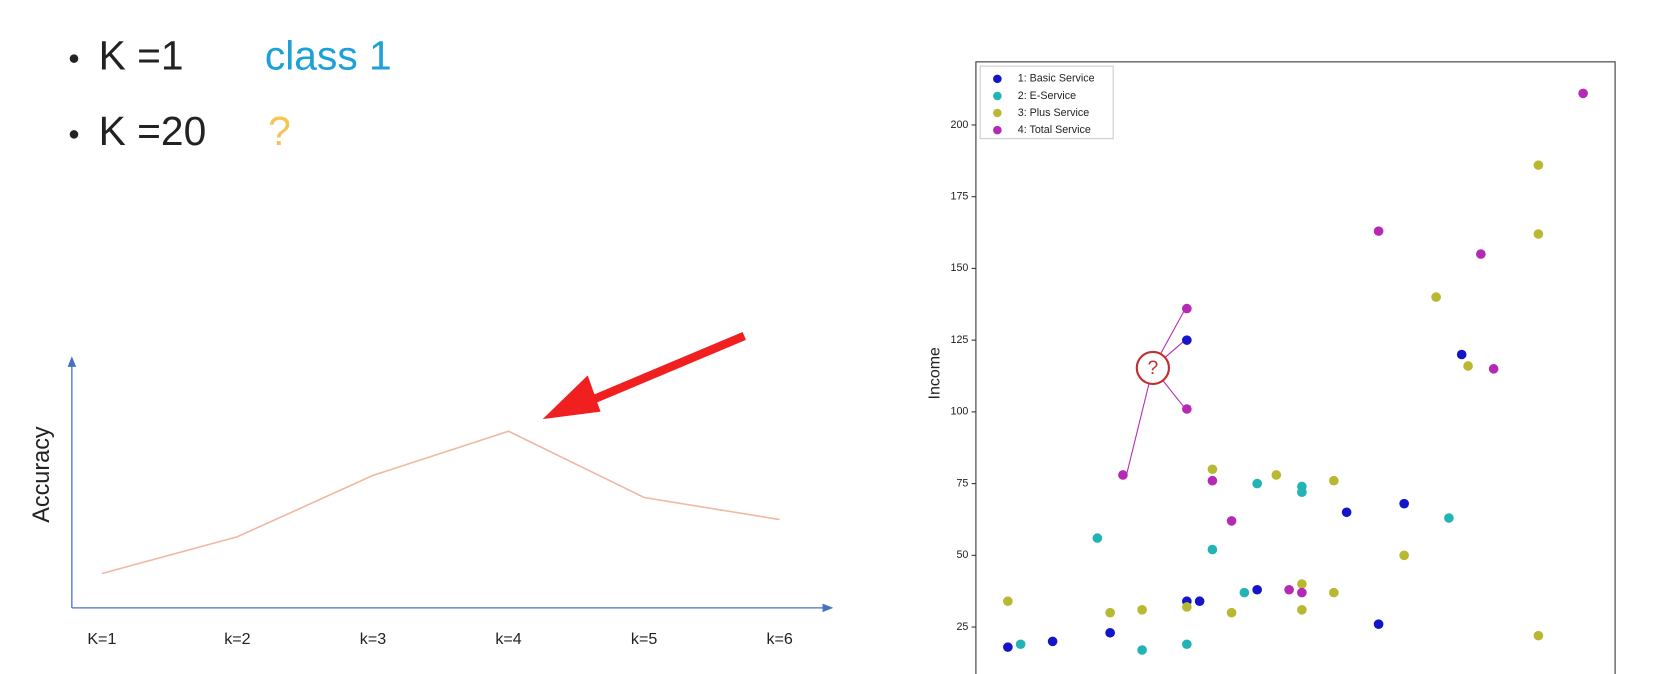 The image size is (1673, 674). Describe the element at coordinates (664, 370) in the screenshot. I see `arrow-shaft` at that location.